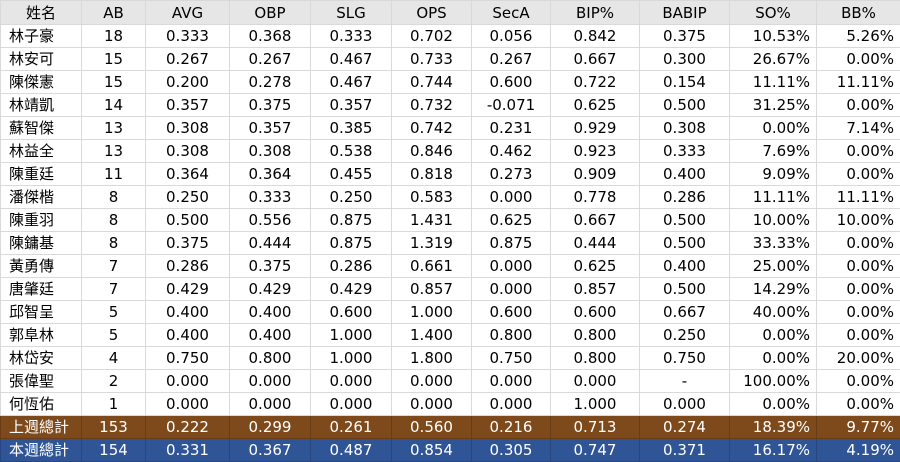 This screenshot has height=462, width=900. I want to click on player-name-cell: 唐肇廷, so click(41, 289).